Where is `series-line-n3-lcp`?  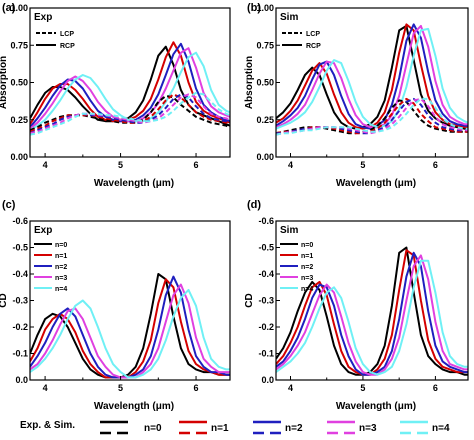 series-line-n3-lcp is located at coordinates (130, 114).